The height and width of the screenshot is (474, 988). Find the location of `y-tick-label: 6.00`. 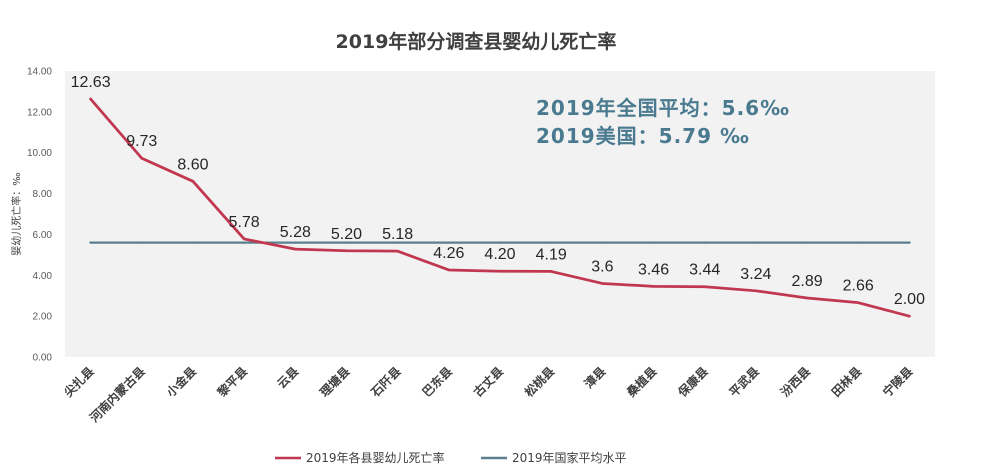

y-tick-label: 6.00 is located at coordinates (43, 235).